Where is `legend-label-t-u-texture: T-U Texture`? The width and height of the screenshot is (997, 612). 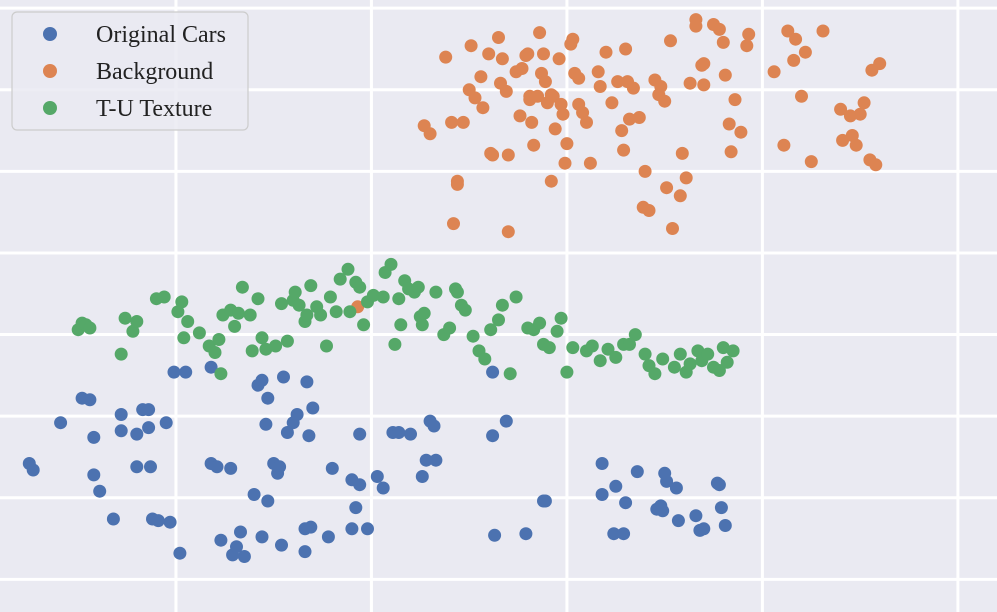
legend-label-t-u-texture: T-U Texture is located at coordinates (154, 109).